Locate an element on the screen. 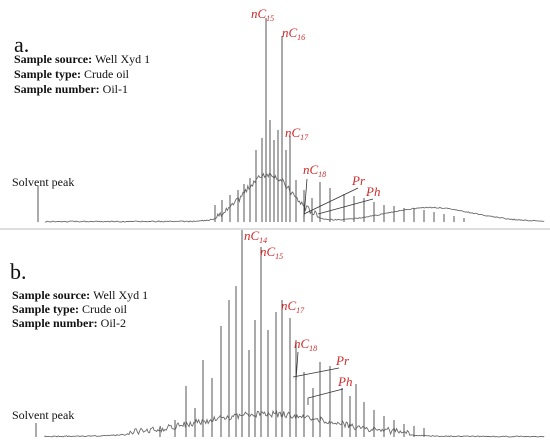 This screenshot has height=443, width=550. panel-b-source: Sample source: Well Xyd 1 is located at coordinates (80, 295).